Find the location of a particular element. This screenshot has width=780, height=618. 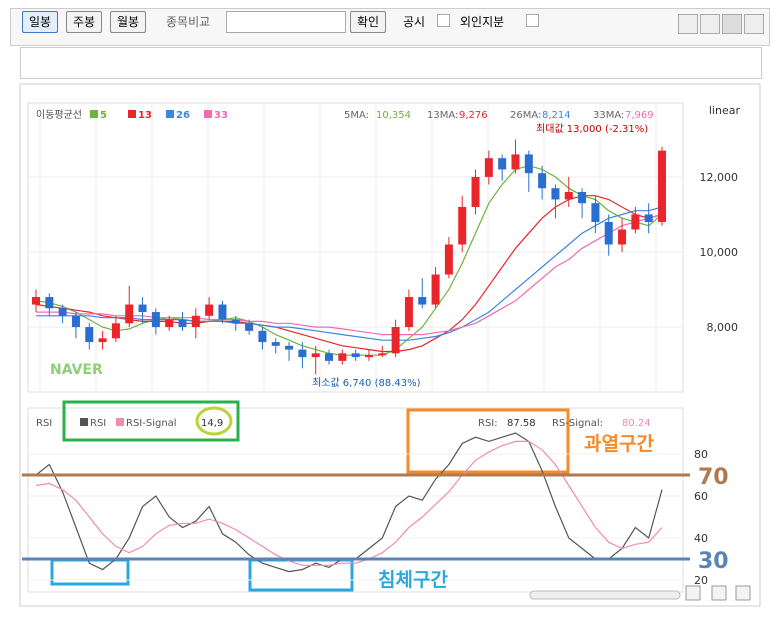

highlight-box is located at coordinates (151, 421).